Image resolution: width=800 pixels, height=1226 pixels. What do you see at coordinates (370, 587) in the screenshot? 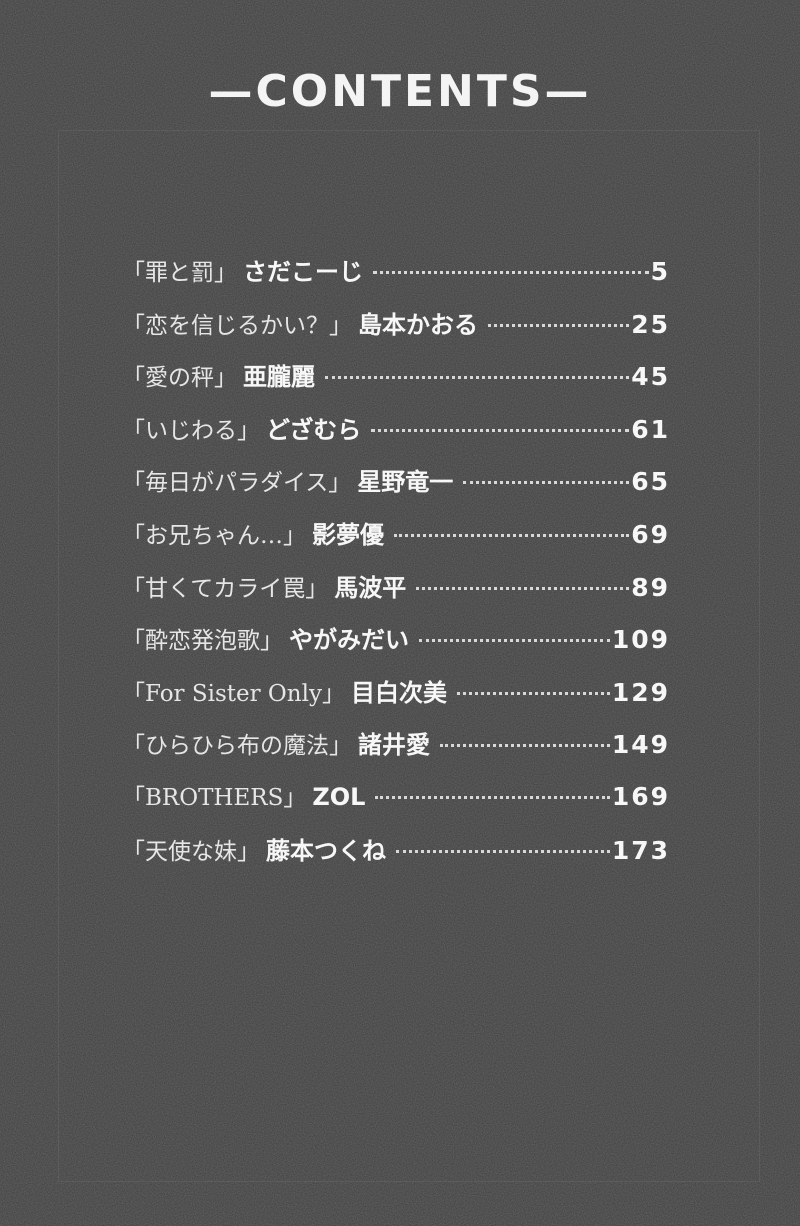
I see `author-name: 馬波平` at bounding box center [370, 587].